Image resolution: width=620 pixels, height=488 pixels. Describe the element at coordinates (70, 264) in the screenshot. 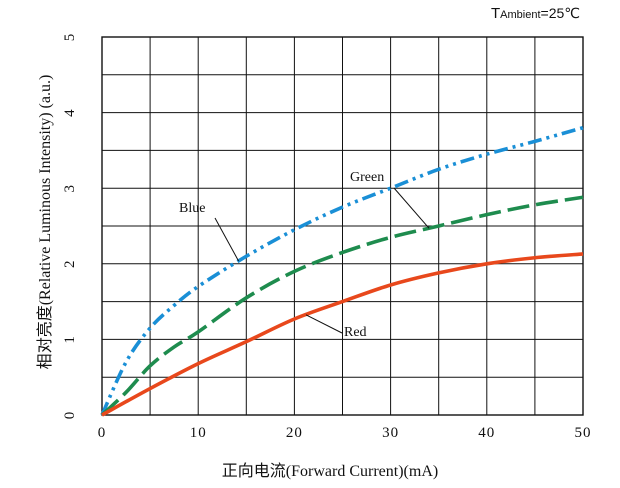

I see `y-tick-label: 2` at that location.